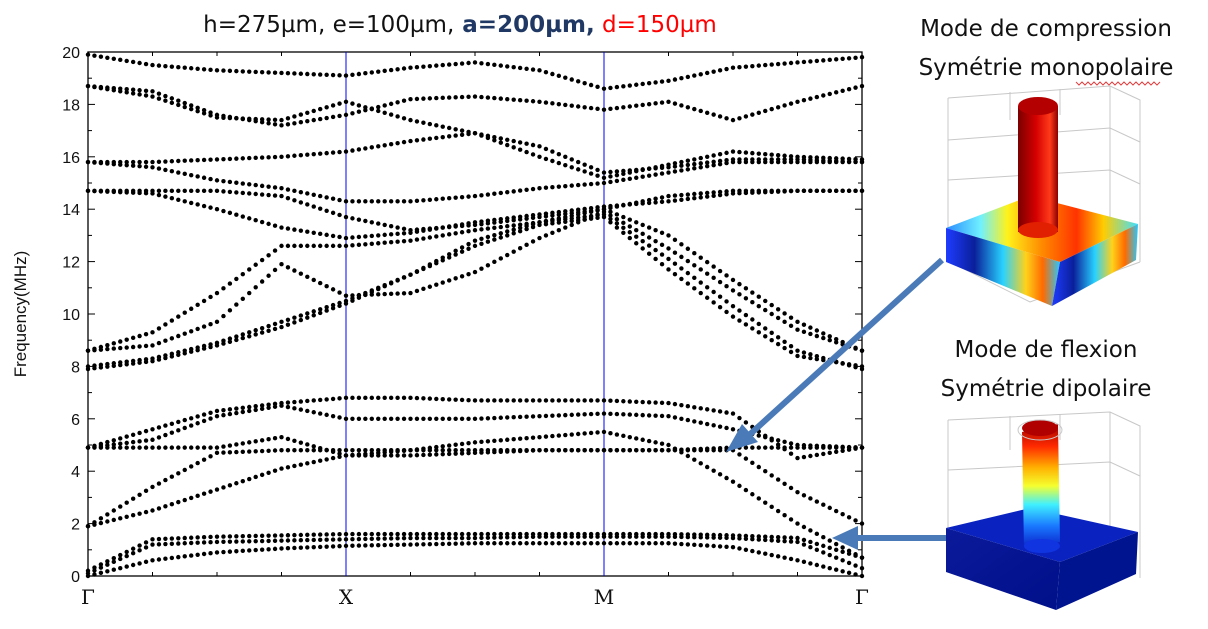  Describe the element at coordinates (475, 280) in the screenshot. I see `band-series` at that location.